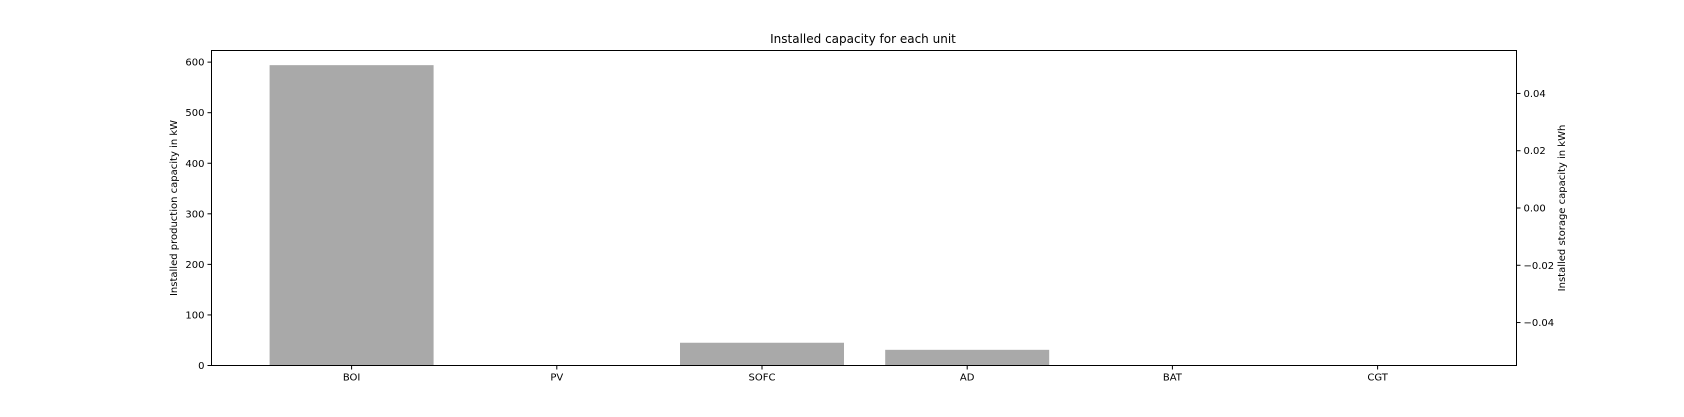 The height and width of the screenshot is (417, 1684). What do you see at coordinates (194, 113) in the screenshot?
I see `y-tick-label: 500` at bounding box center [194, 113].